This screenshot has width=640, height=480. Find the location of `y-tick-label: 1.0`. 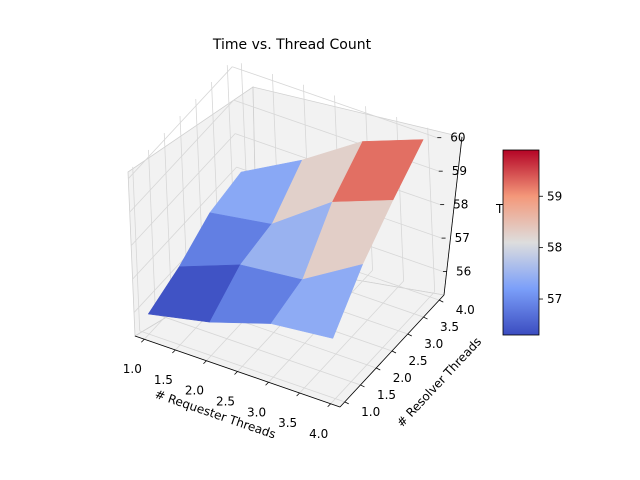

y-tick-label: 1.0 is located at coordinates (370, 412).